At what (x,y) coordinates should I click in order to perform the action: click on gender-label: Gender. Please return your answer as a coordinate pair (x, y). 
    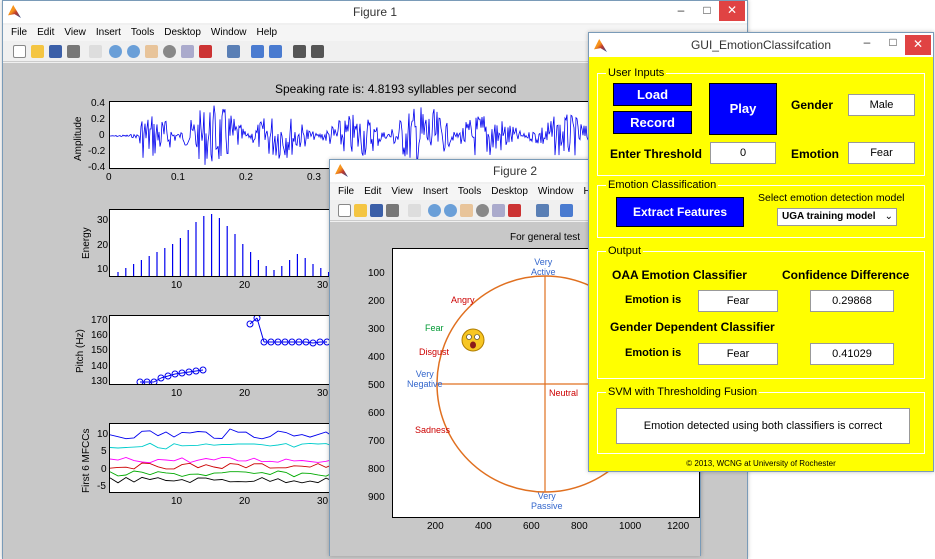
    Looking at the image, I should click on (812, 105).